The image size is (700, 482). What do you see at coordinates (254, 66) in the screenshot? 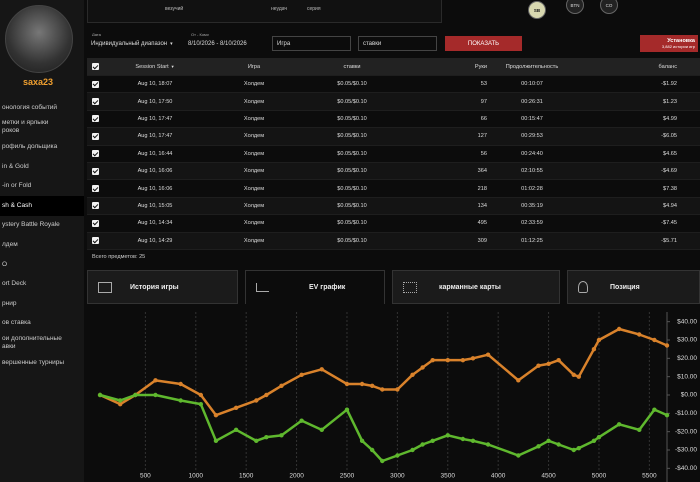
I see `header-text: Игра` at bounding box center [254, 66].